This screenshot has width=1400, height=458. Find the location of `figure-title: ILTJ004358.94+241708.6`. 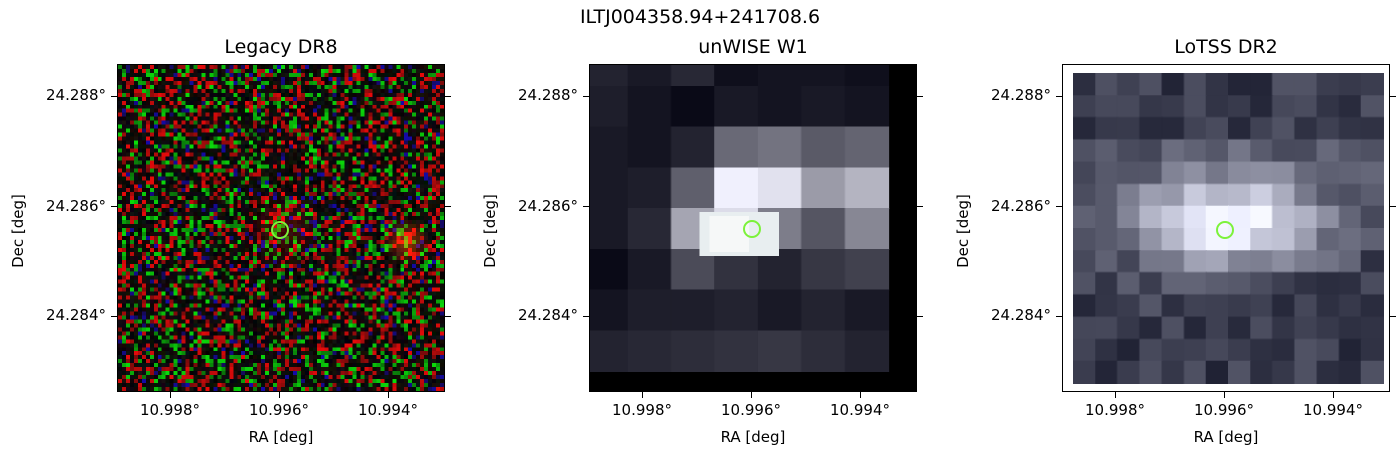

figure-title: ILTJ004358.94+241708.6 is located at coordinates (700, 17).